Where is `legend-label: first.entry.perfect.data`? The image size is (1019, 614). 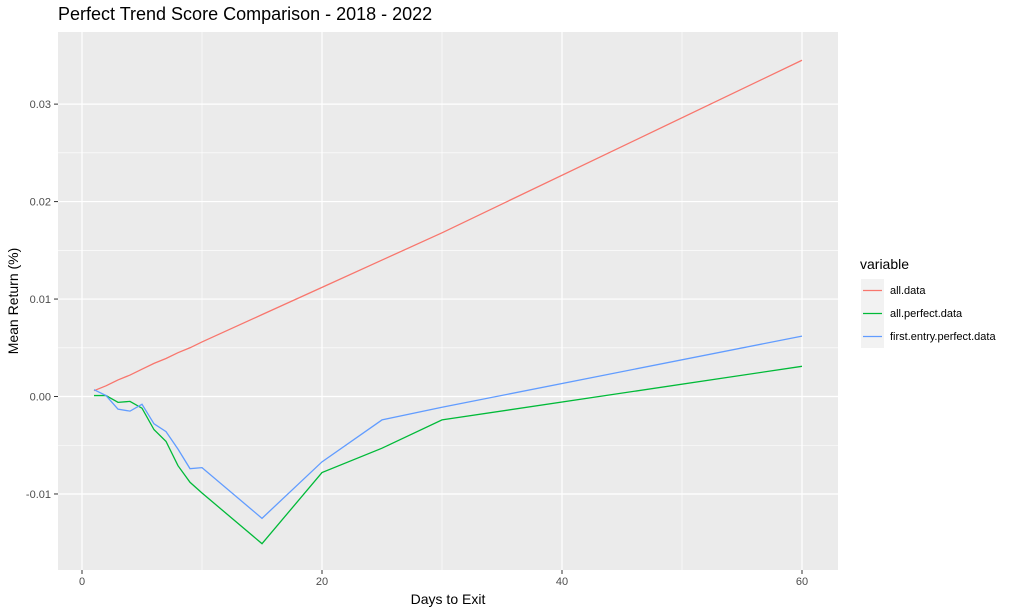 legend-label: first.entry.perfect.data is located at coordinates (943, 337).